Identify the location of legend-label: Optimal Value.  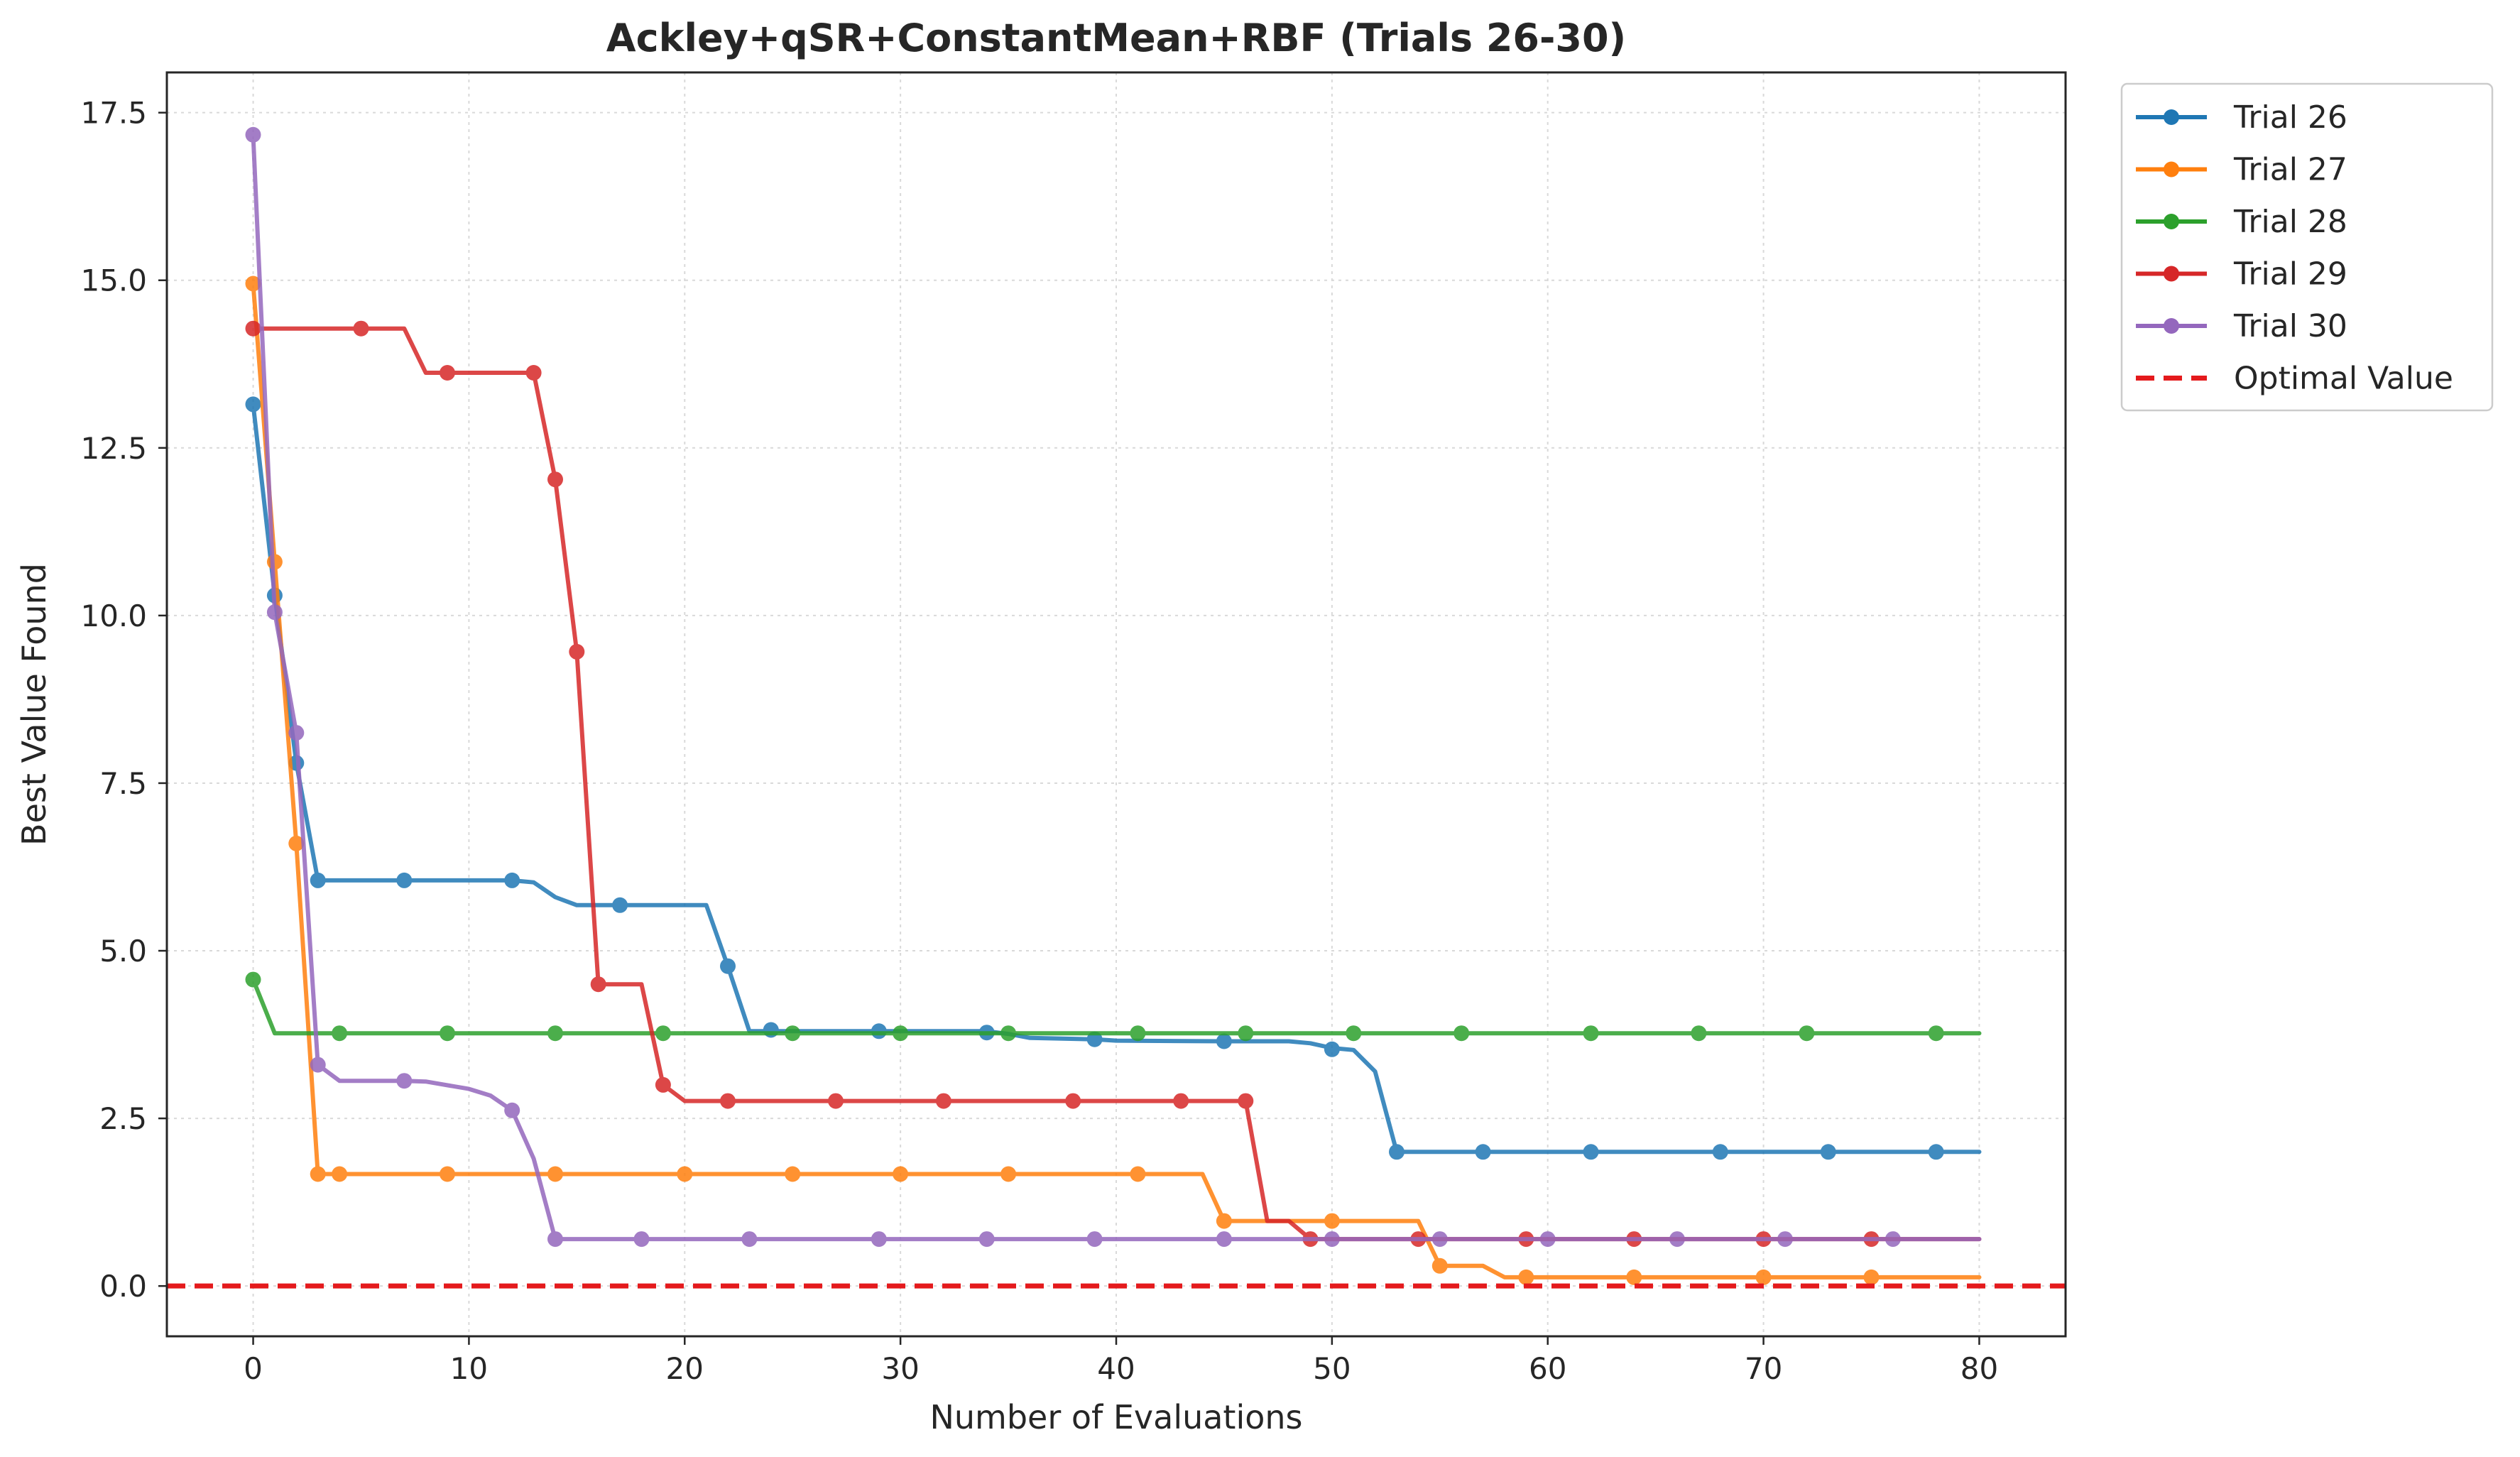
(2343, 379).